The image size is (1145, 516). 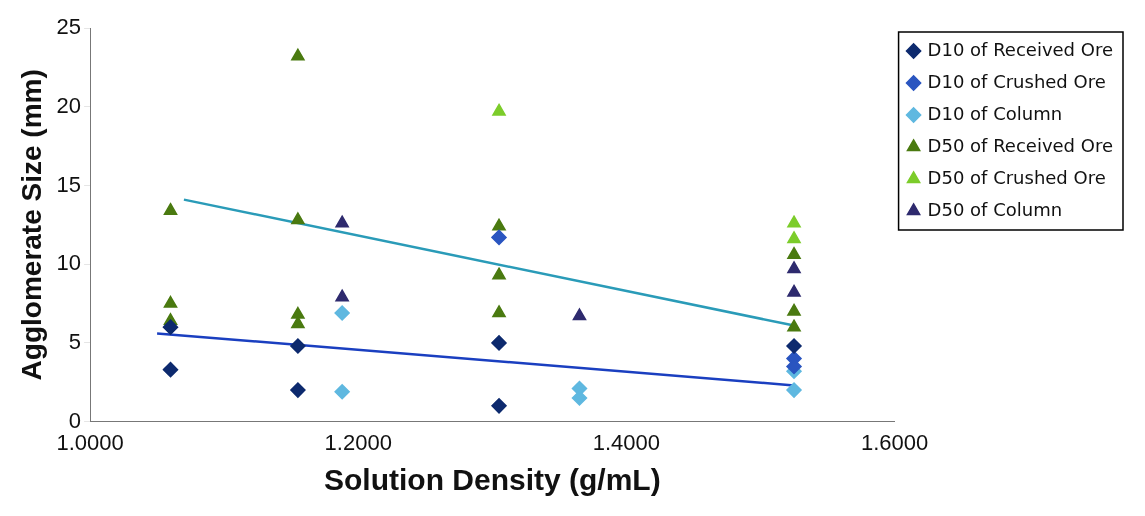 What do you see at coordinates (75, 341) in the screenshot?
I see `y-tick-label: 5` at bounding box center [75, 341].